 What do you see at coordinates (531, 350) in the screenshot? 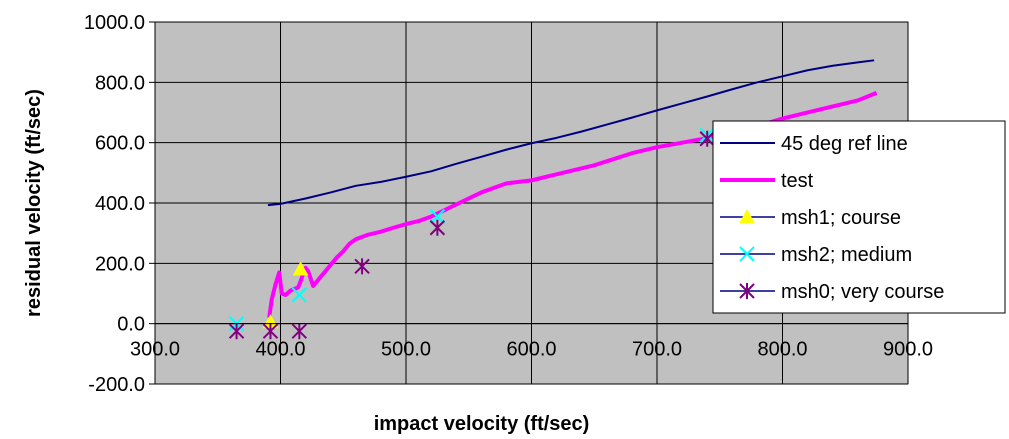
I see `x-tick-label: 600.0` at bounding box center [531, 350].